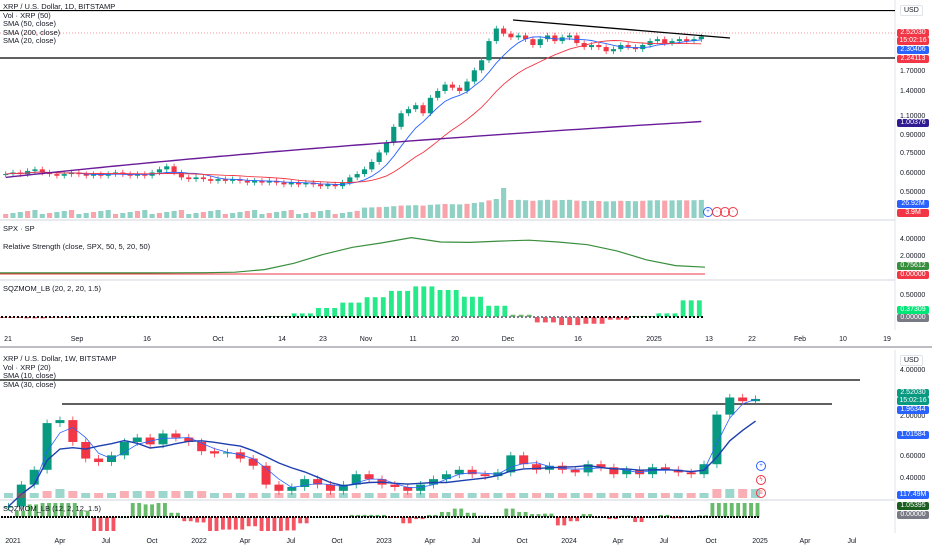 Image resolution: width=932 pixels, height=555 pixels. Describe the element at coordinates (911, 360) in the screenshot. I see `bottom-currency-button: USD` at that location.